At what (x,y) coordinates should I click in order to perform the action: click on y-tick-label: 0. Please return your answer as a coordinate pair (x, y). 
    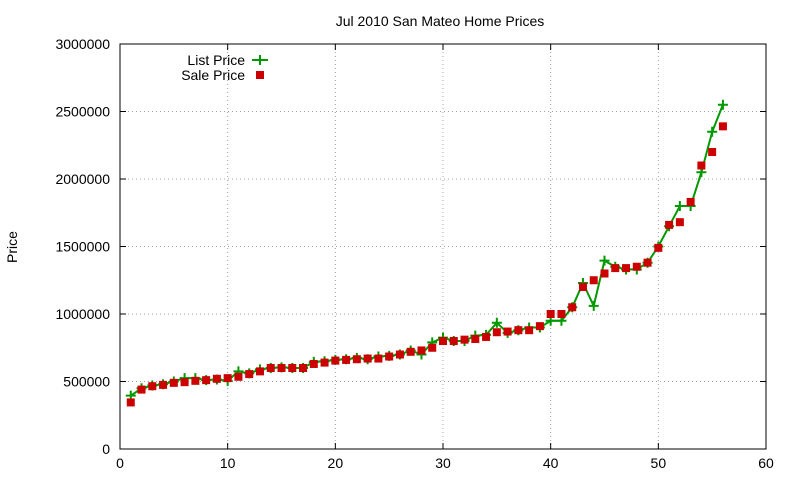
    Looking at the image, I should click on (106, 449).